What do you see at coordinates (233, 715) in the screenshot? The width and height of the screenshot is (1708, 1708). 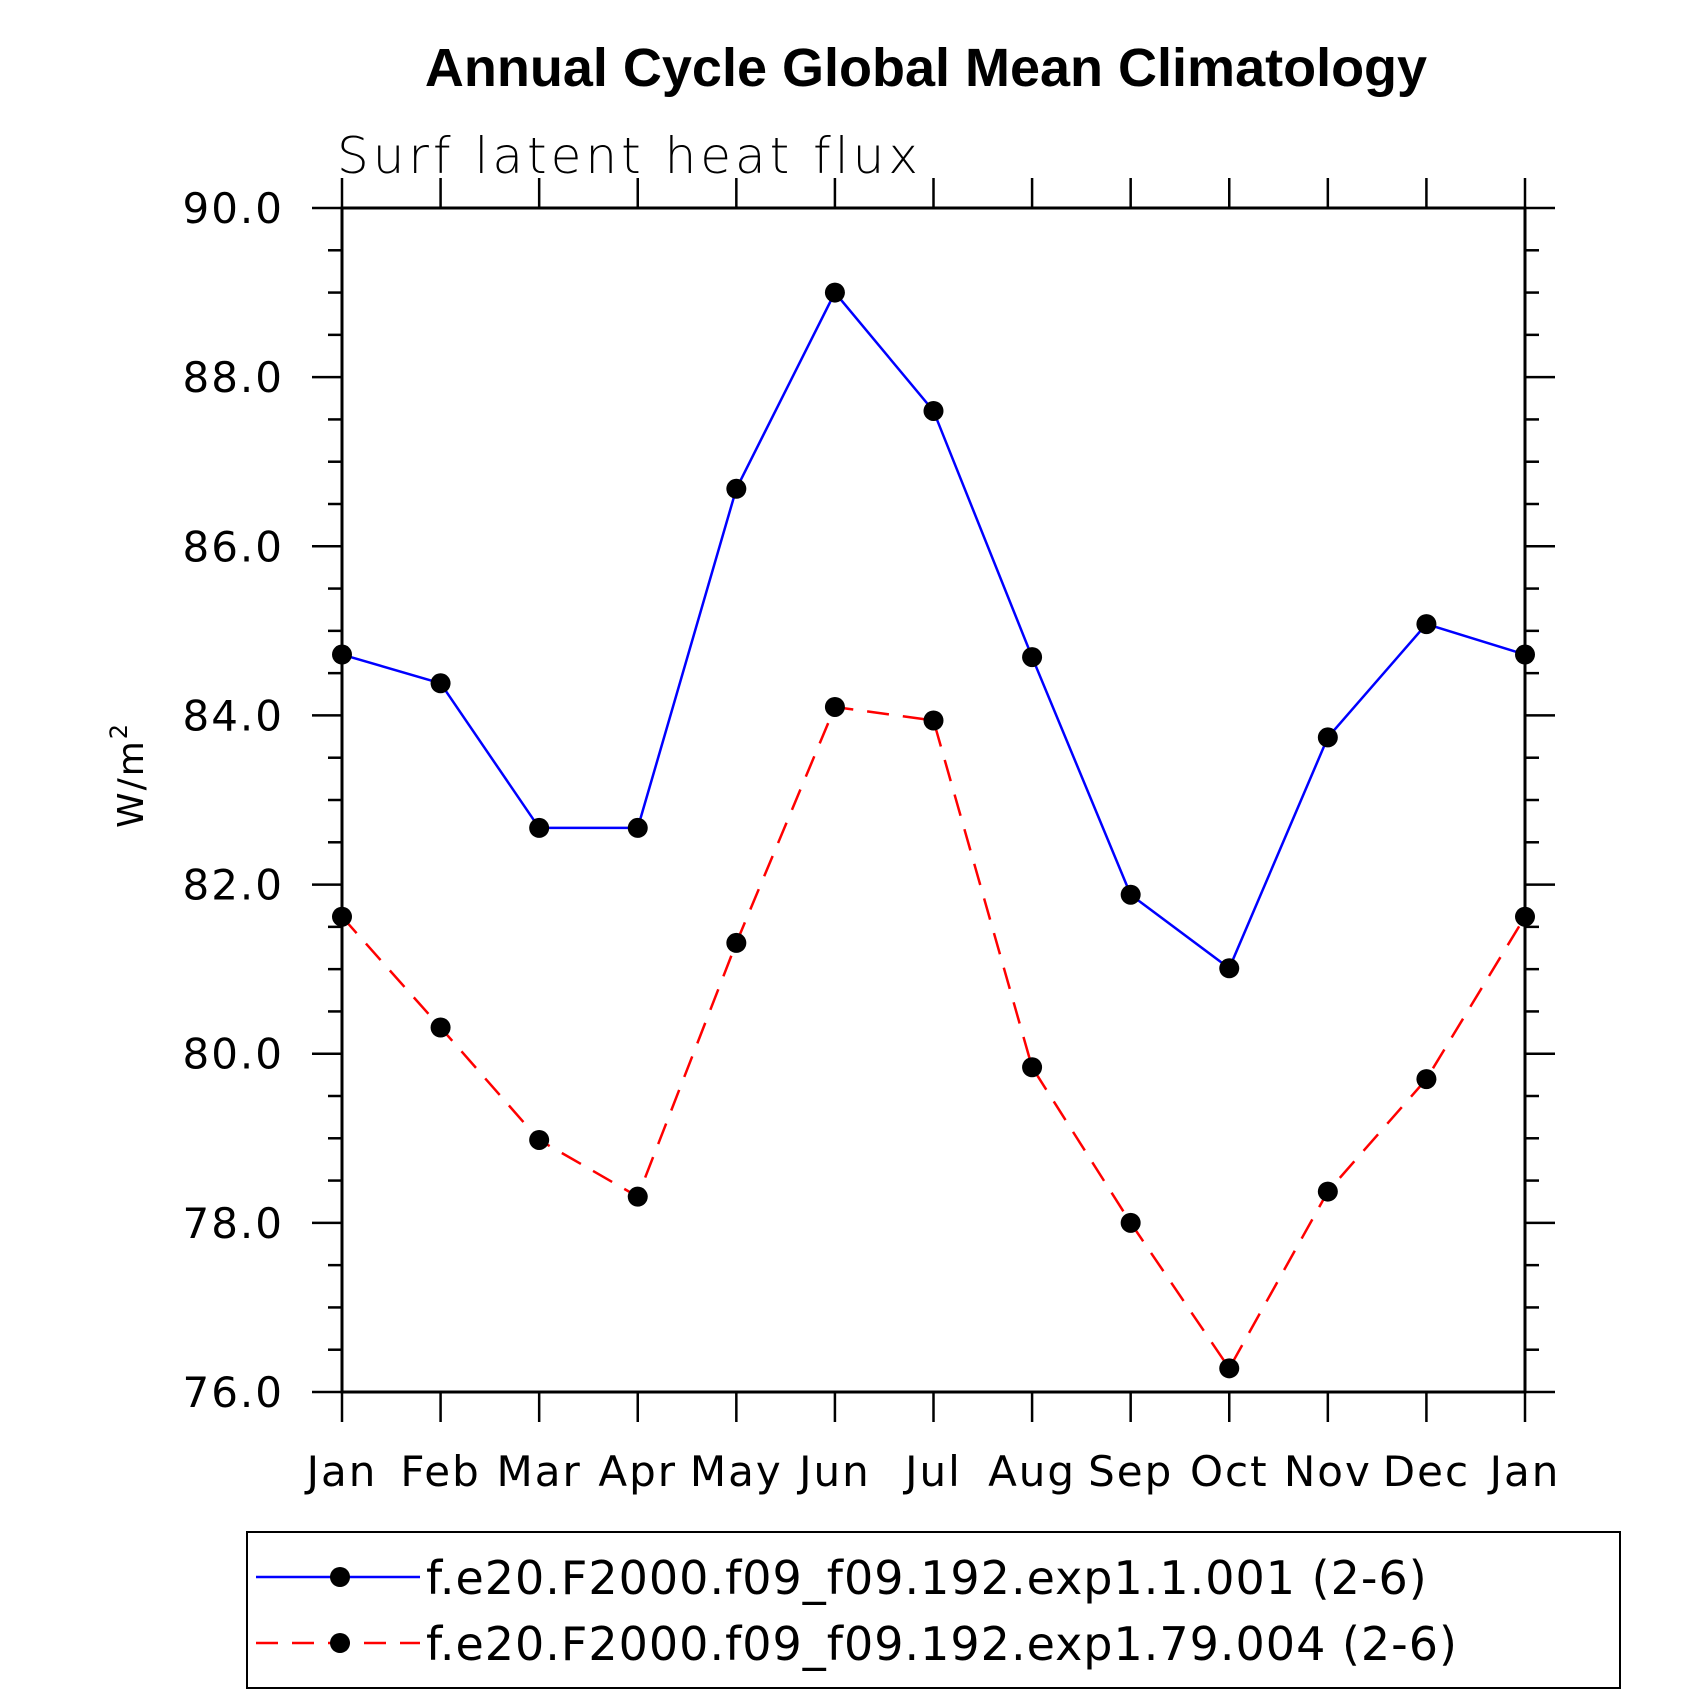 I see `y-tick-label: 84.0` at bounding box center [233, 715].